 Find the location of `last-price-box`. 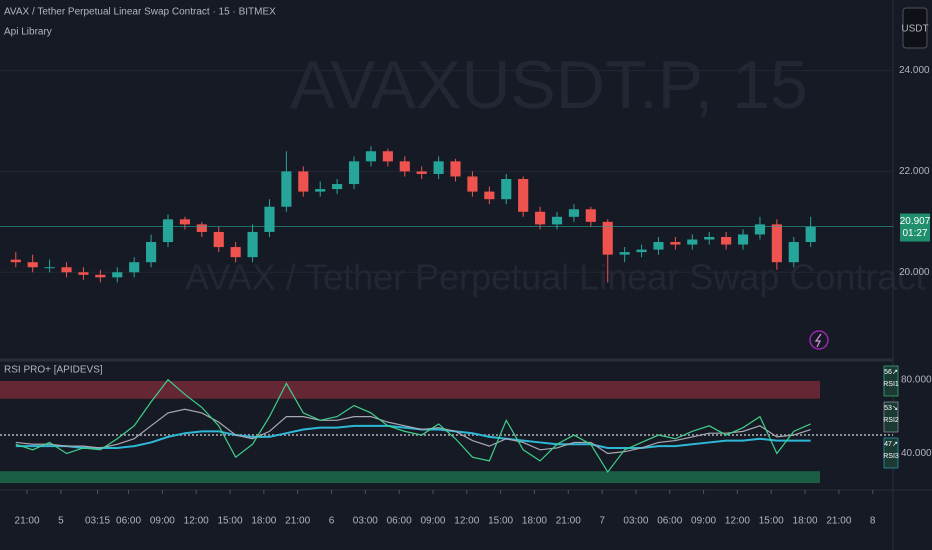

last-price-box is located at coordinates (915, 227).